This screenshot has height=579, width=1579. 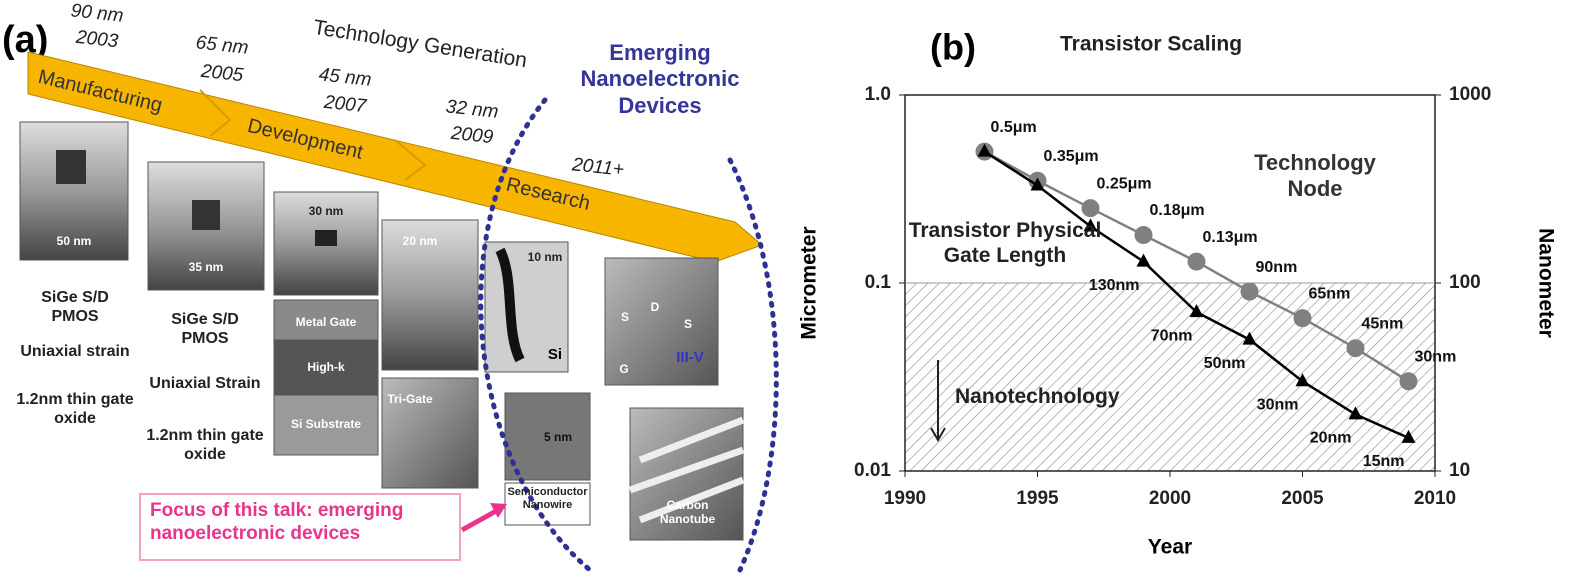 What do you see at coordinates (655, 307) in the screenshot?
I see `terminal: D` at bounding box center [655, 307].